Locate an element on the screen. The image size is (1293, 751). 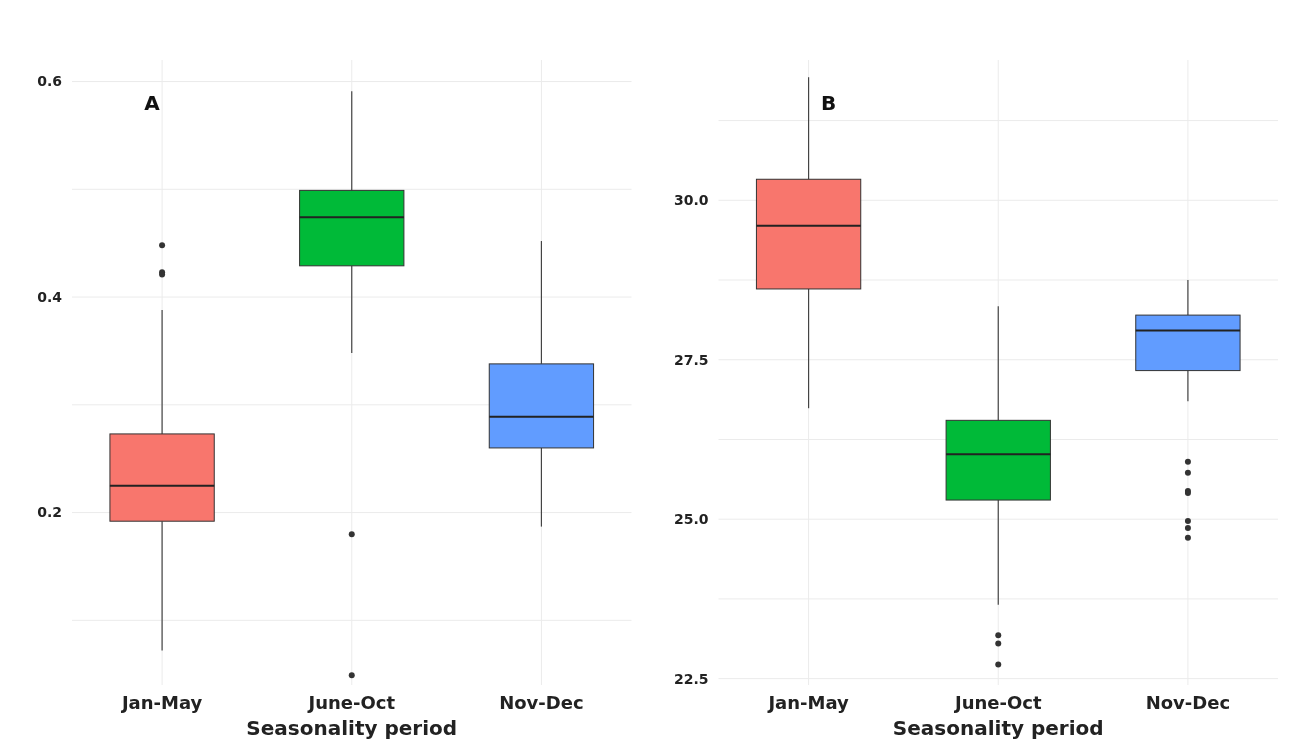
text: 22.5 is located at coordinates (691, 678).